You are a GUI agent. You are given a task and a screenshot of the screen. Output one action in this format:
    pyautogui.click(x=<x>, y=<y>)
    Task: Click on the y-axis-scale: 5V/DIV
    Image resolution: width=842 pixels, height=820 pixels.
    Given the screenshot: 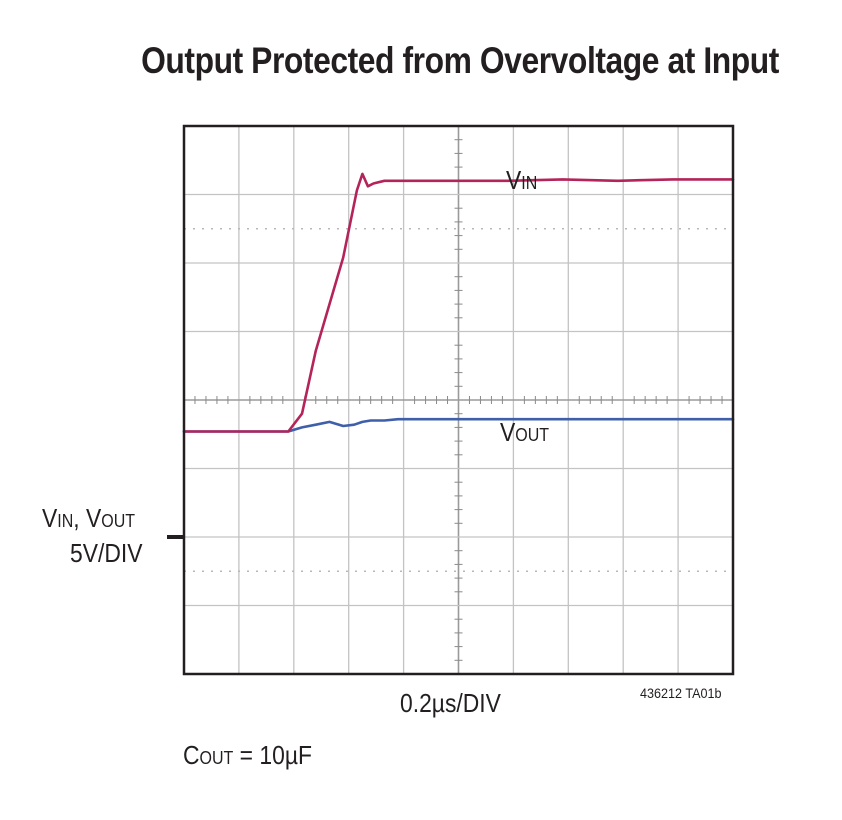 What is the action you would take?
    pyautogui.click(x=106, y=553)
    